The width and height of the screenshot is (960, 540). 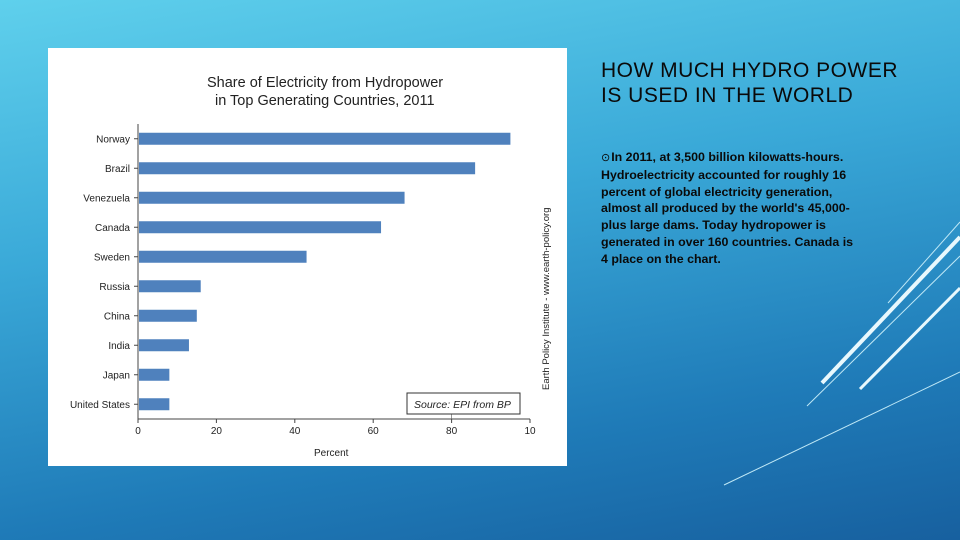 I want to click on source-box, so click(x=463, y=403).